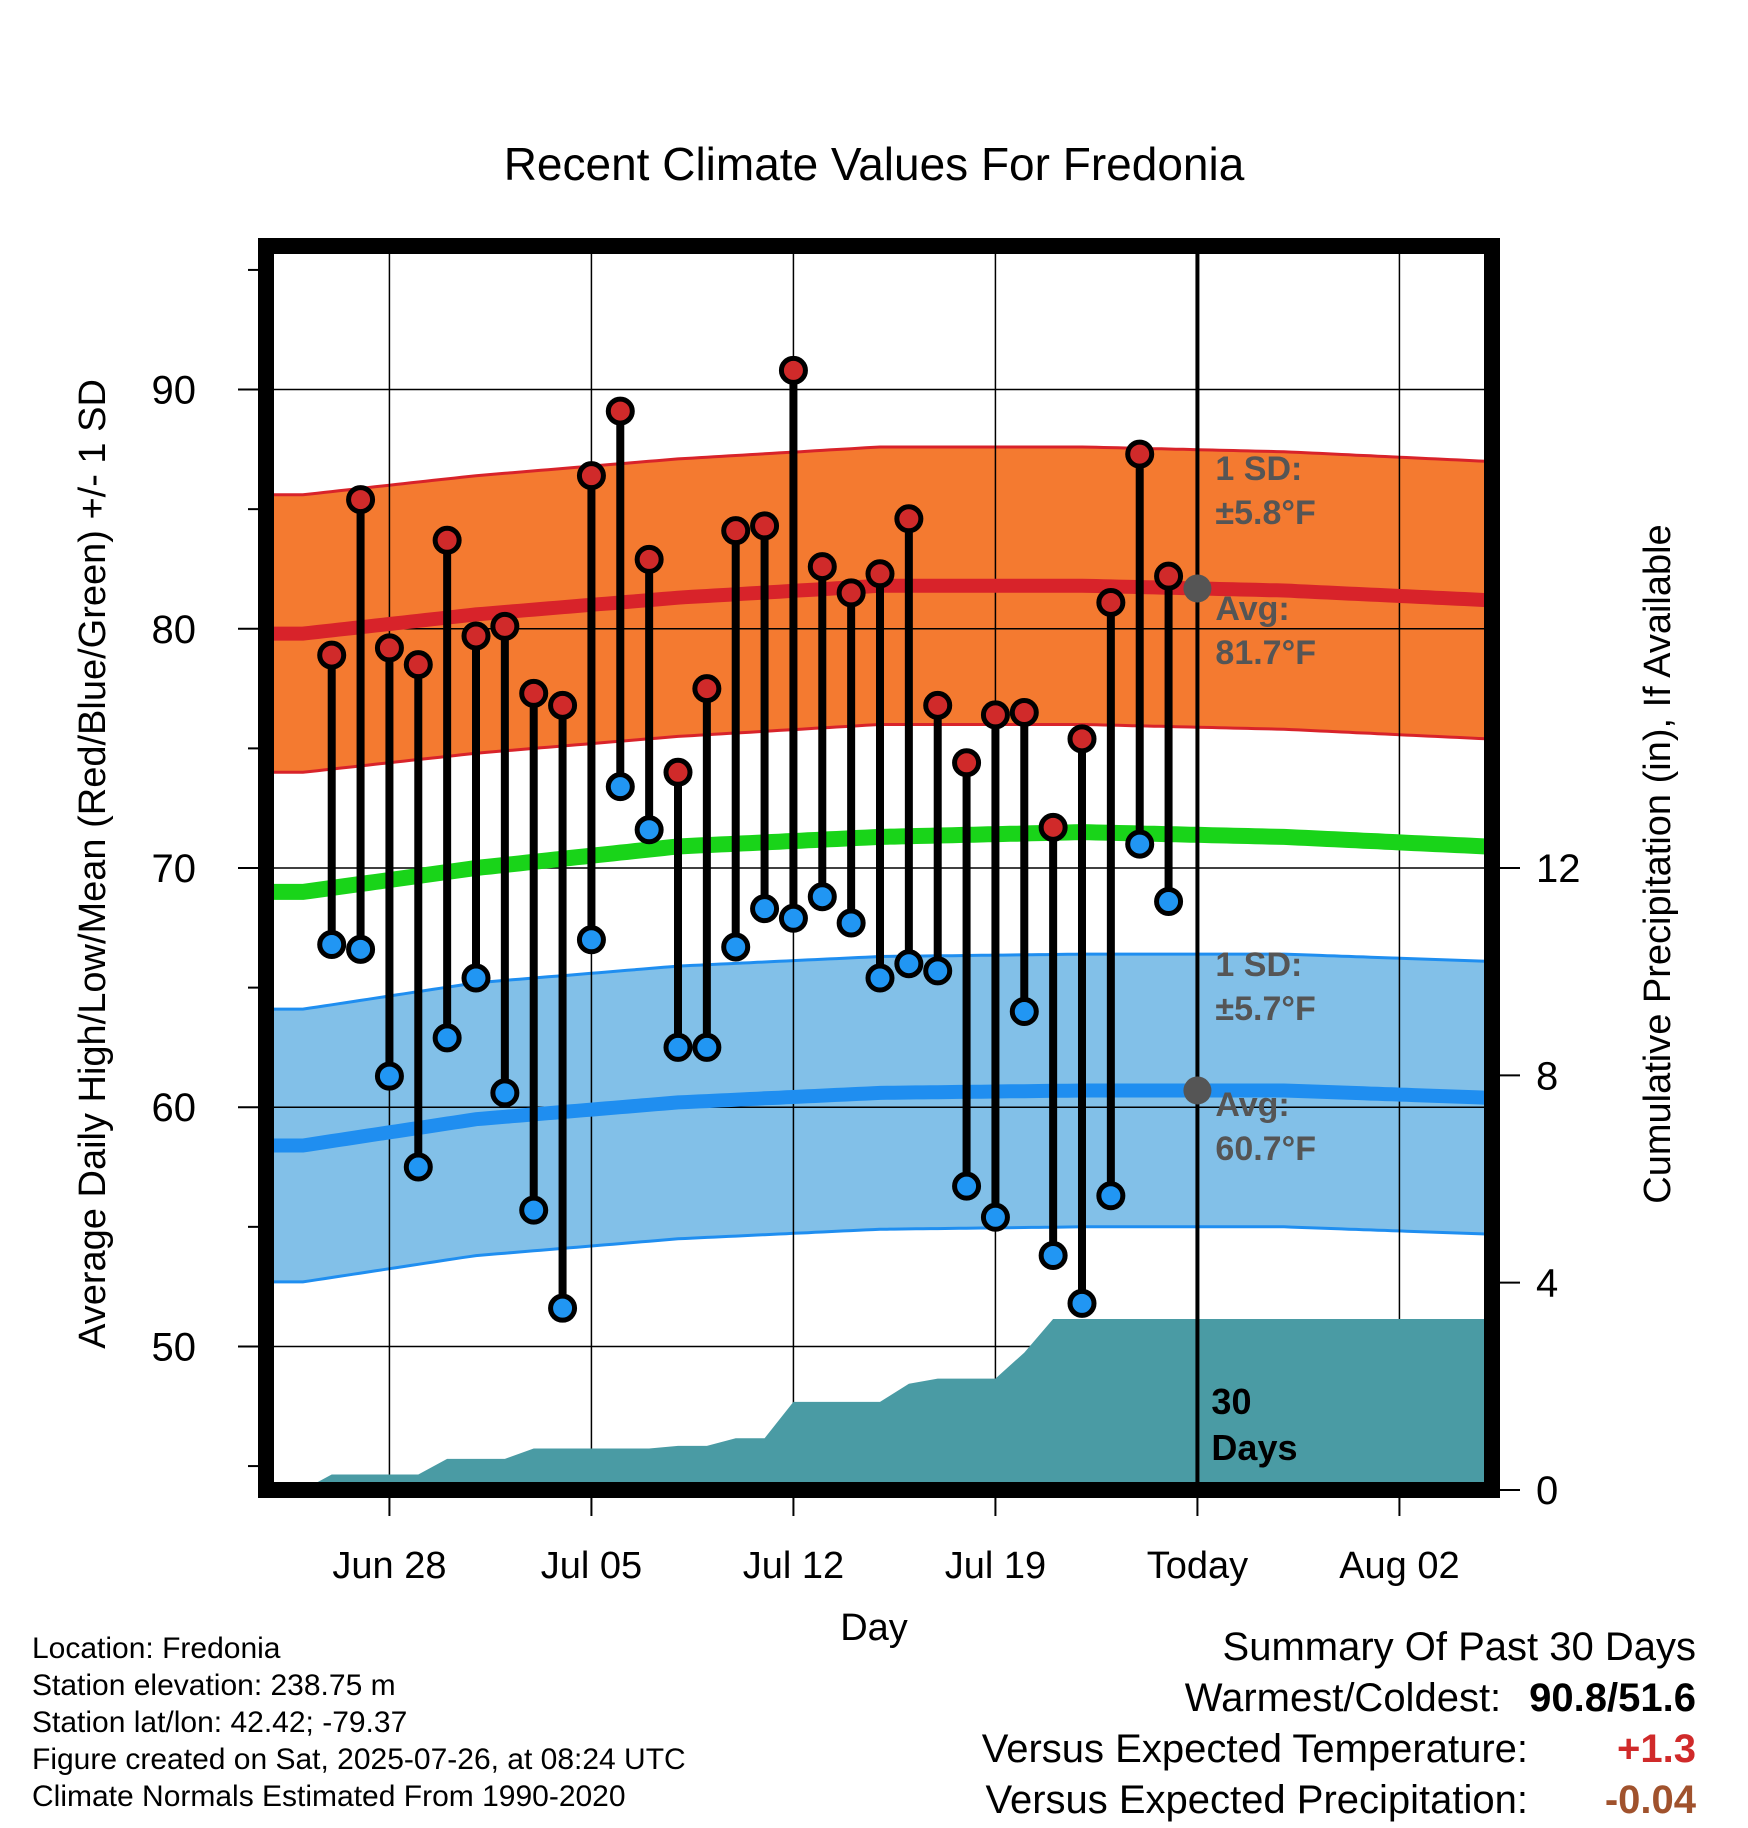 This screenshot has width=1748, height=1828. What do you see at coordinates (874, 164) in the screenshot?
I see `chart-title: Recent Climate Values For Fredonia` at bounding box center [874, 164].